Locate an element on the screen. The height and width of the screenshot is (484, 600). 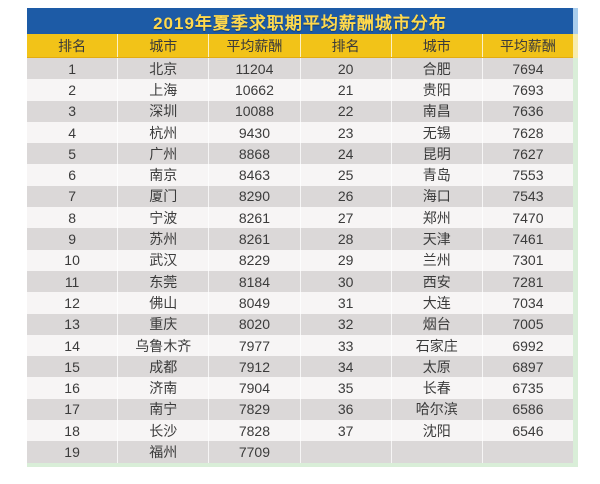
table-row: 8 宁波 8261 27 郑州 7470 is located at coordinates (300, 218).